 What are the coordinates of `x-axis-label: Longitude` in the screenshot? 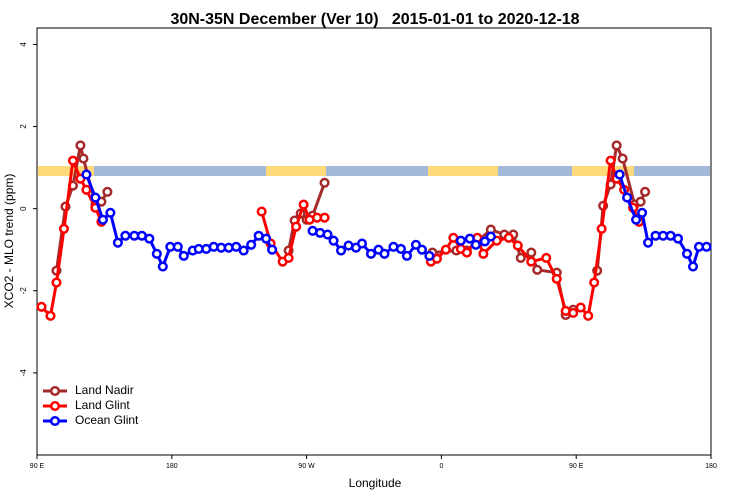 It's located at (375, 483).